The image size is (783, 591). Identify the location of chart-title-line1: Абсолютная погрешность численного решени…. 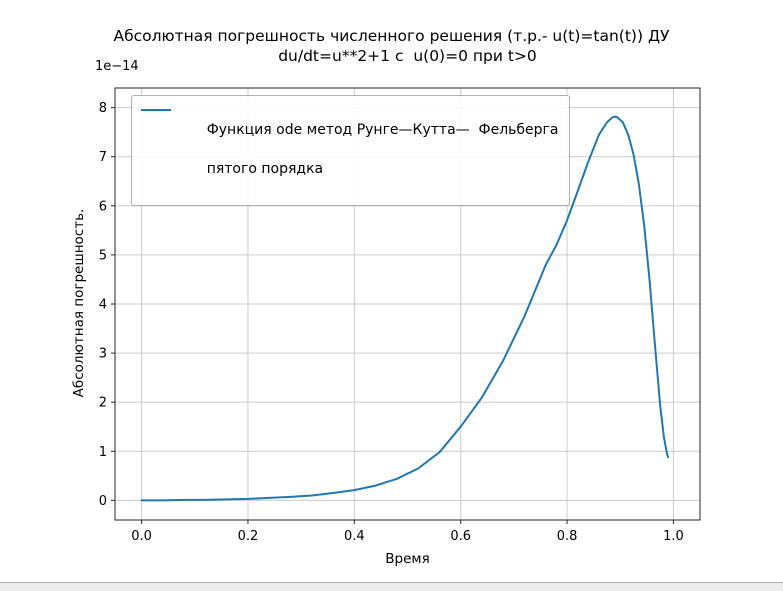
(391, 36).